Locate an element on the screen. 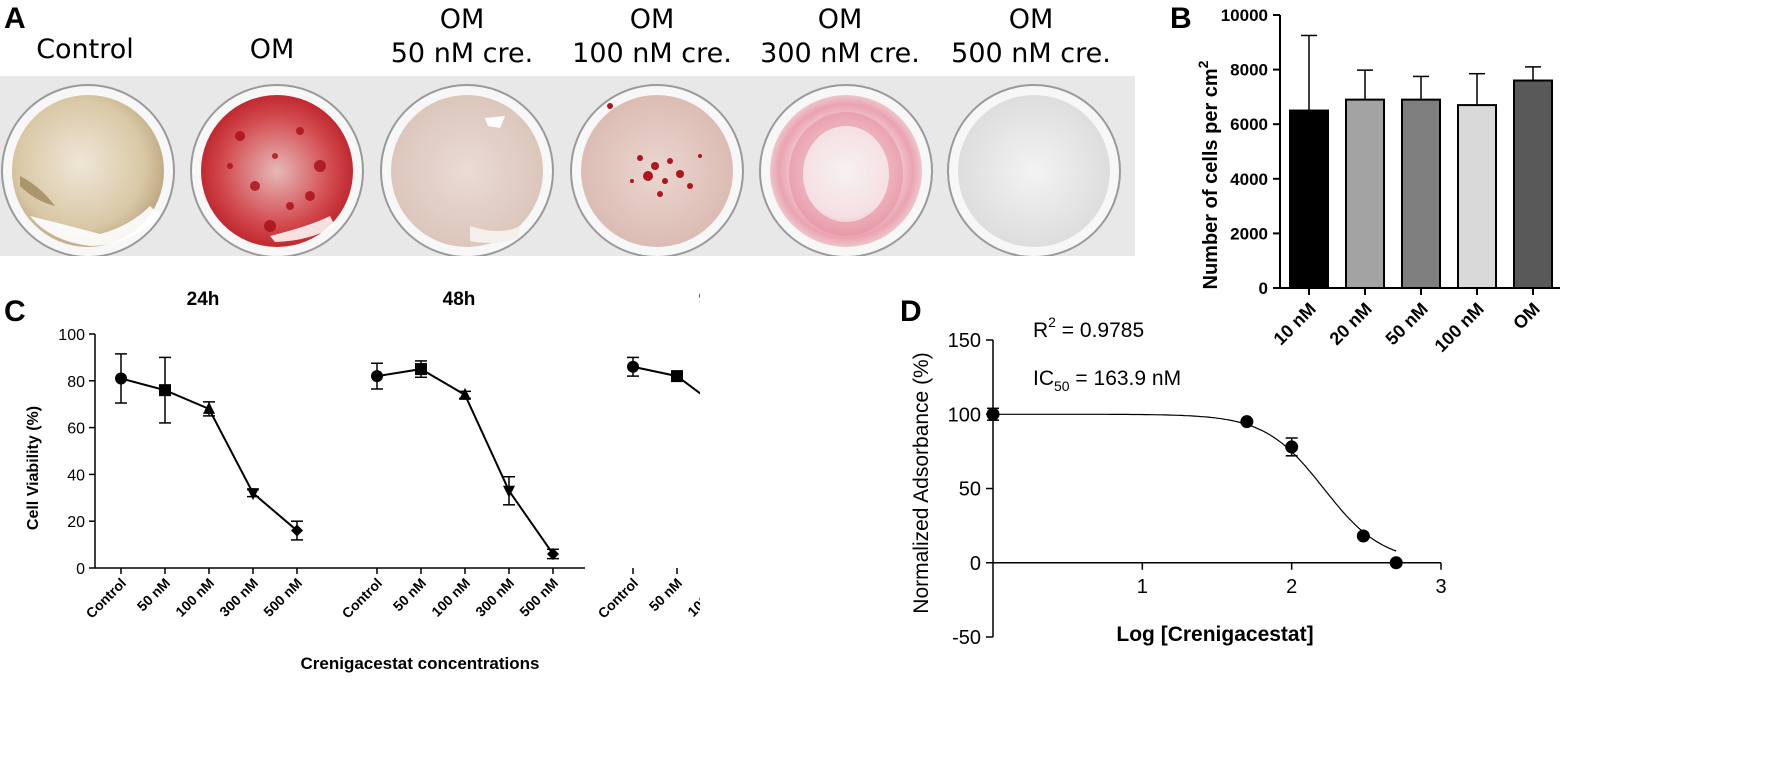 The image size is (1772, 765). chart-d-x-tick-label: 1 is located at coordinates (1142, 587).